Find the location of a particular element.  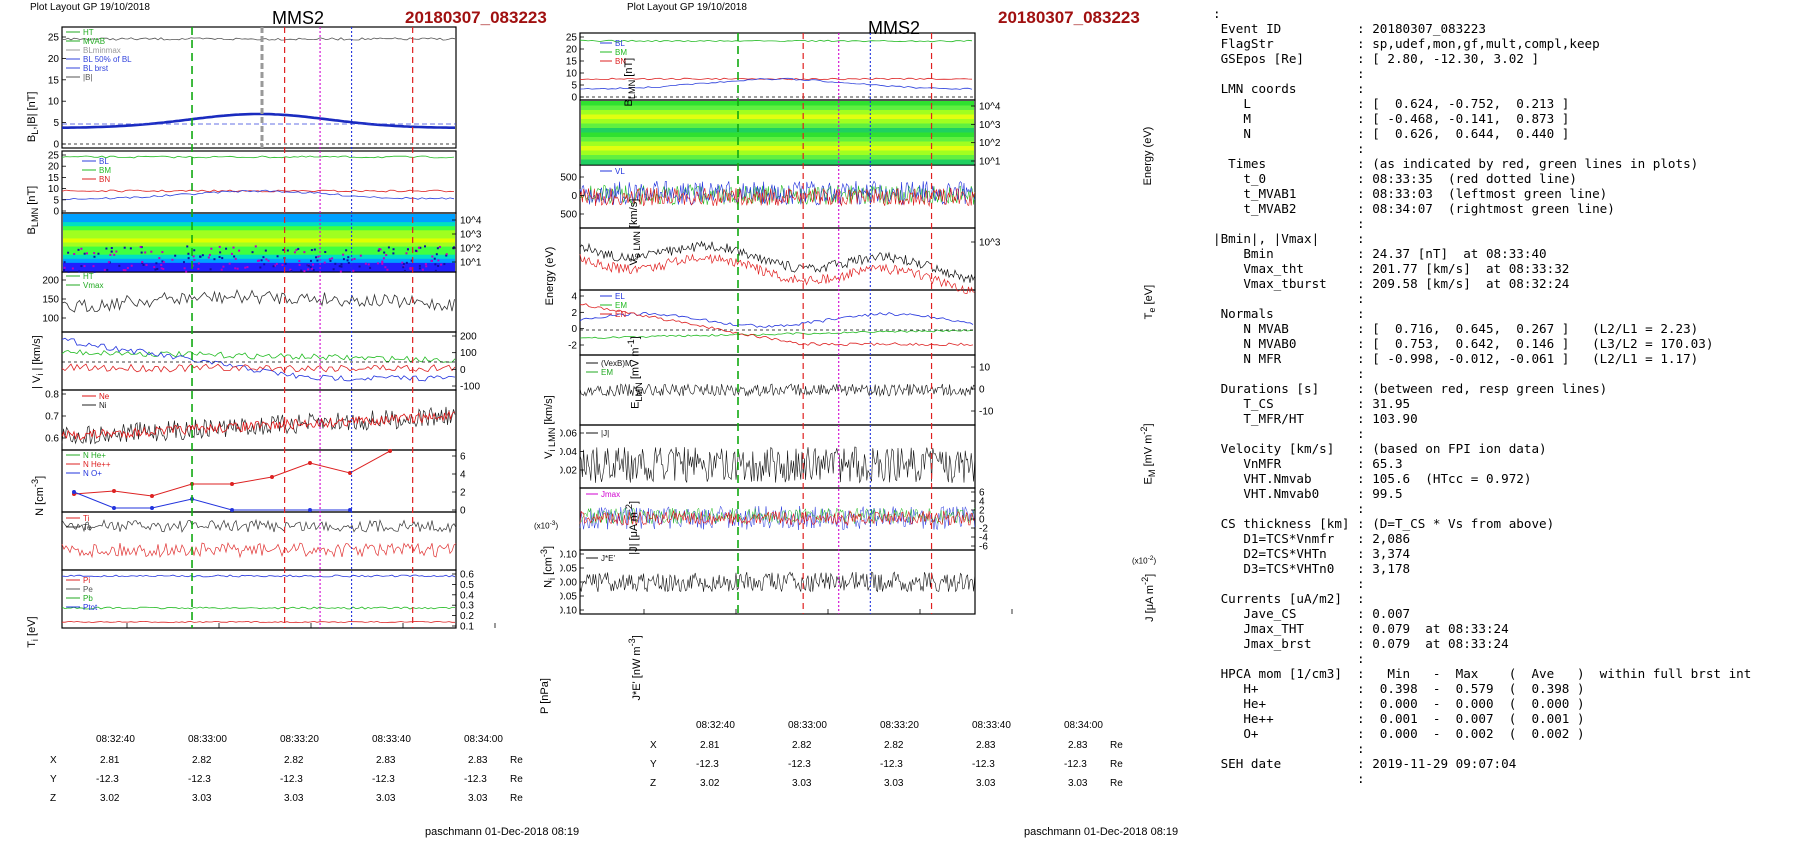

left-point-op is located at coordinates (152, 508).